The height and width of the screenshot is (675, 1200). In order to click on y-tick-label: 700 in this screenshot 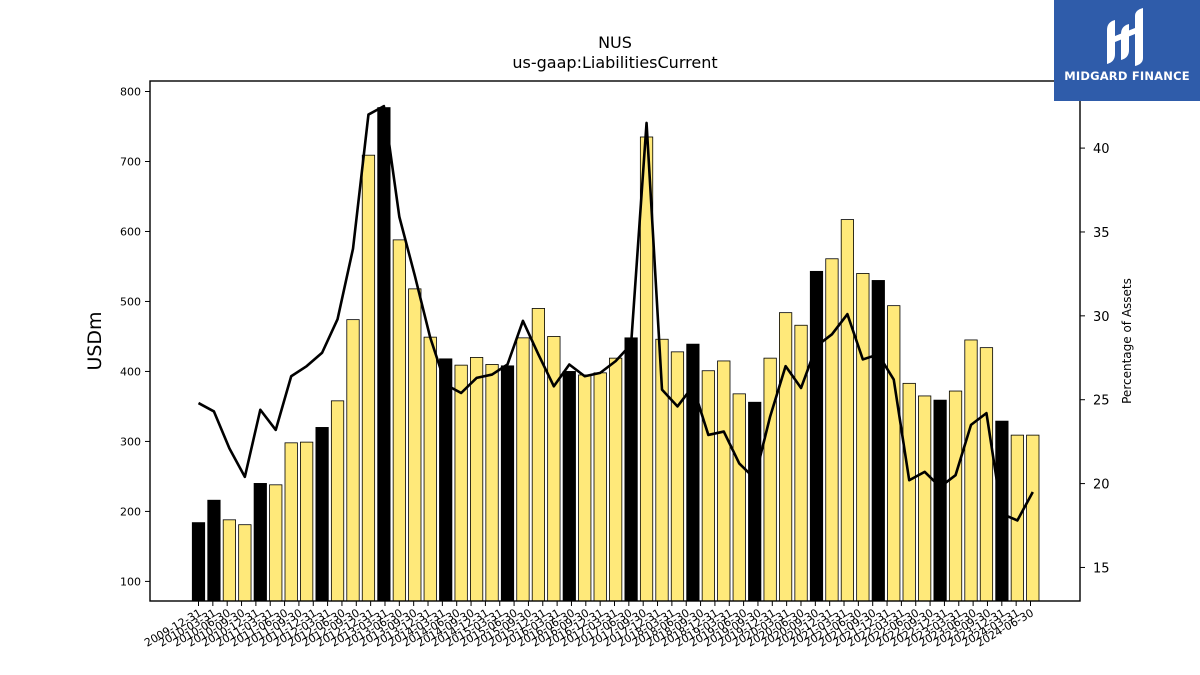, I will do `click(130, 161)`.